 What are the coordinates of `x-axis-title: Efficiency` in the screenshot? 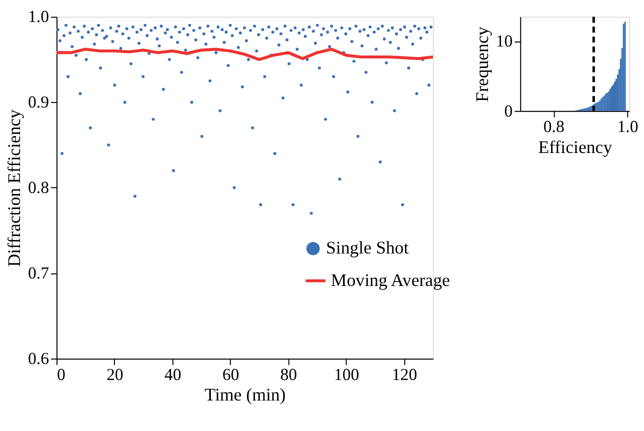 It's located at (575, 146).